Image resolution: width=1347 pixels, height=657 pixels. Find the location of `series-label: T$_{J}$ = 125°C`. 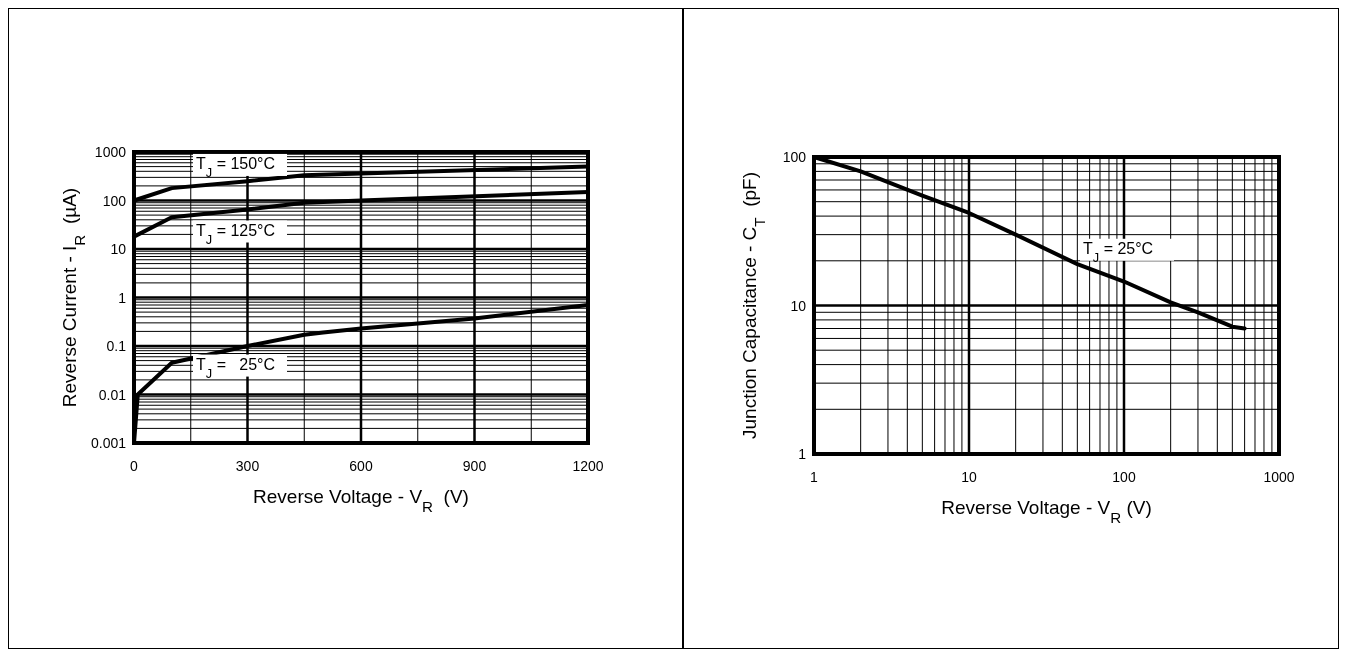

series-label: T$_{J}$ = 125°C is located at coordinates (236, 233).